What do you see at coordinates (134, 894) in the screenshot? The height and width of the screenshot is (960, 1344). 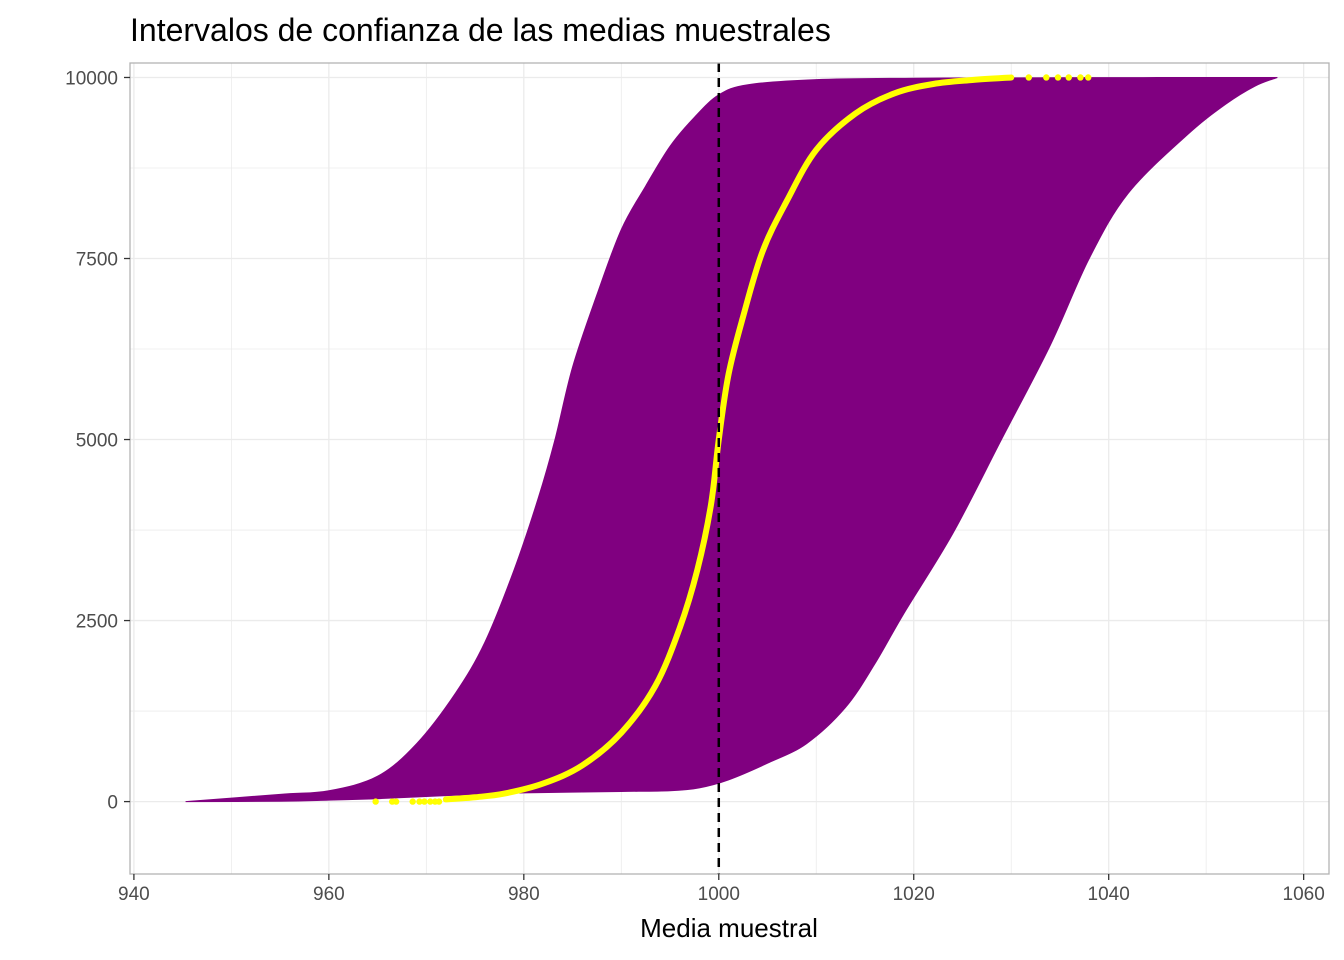 I see `x-tick-label: 940` at bounding box center [134, 894].